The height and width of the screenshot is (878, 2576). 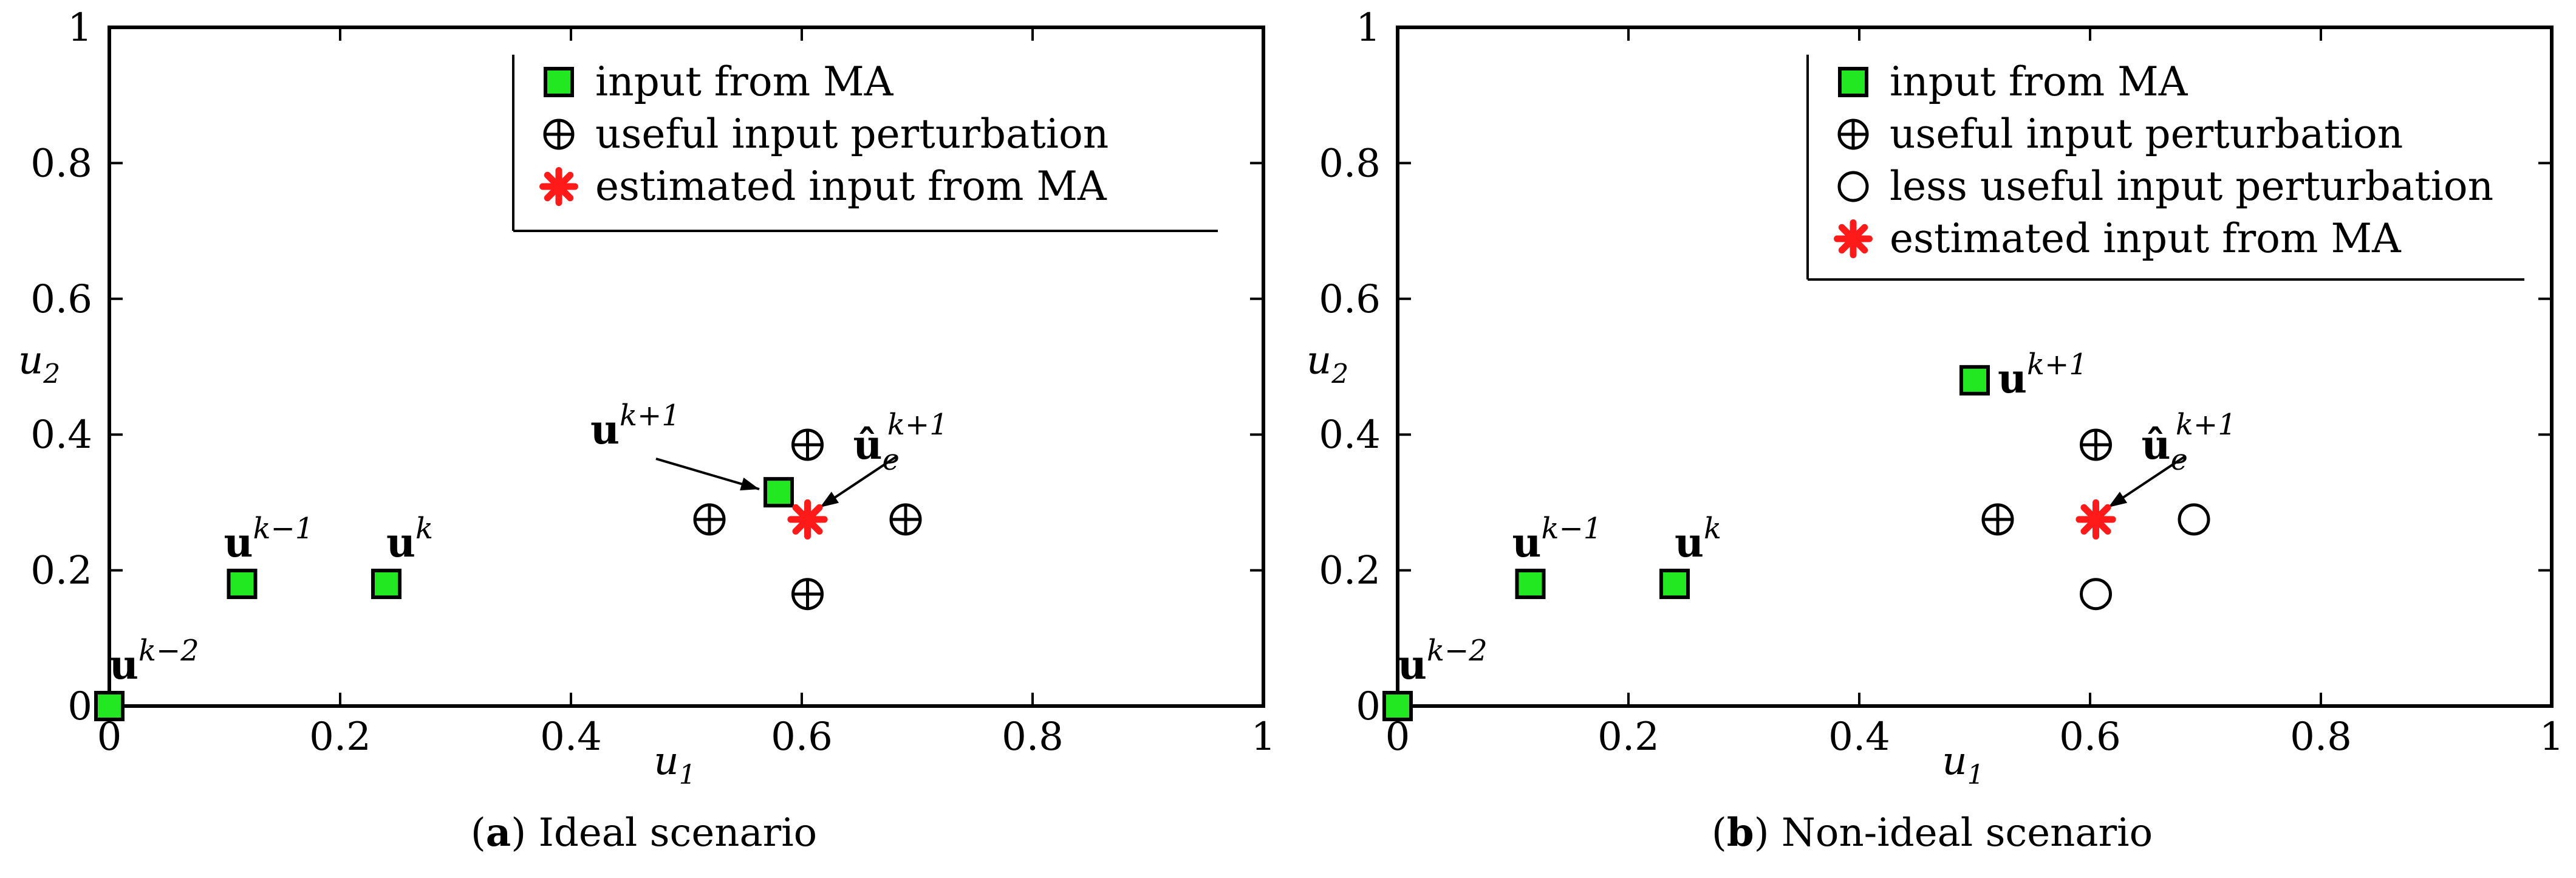 I want to click on point-label-sup: k−1, so click(x=1572, y=529).